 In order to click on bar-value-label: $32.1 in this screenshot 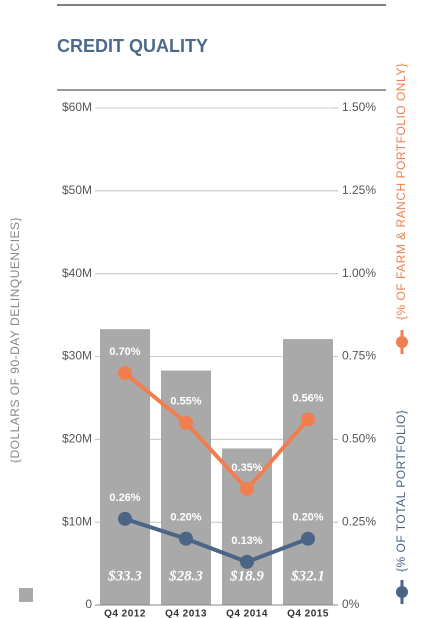, I will do `click(307, 576)`.